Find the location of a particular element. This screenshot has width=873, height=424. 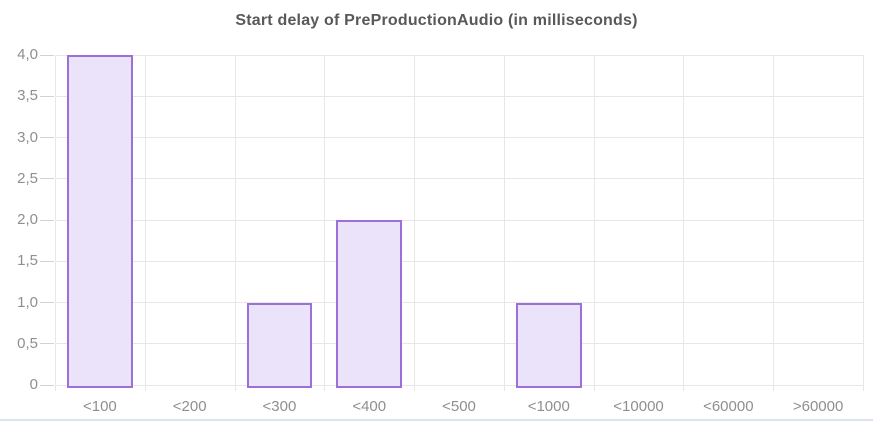

bar-<1000 is located at coordinates (549, 345).